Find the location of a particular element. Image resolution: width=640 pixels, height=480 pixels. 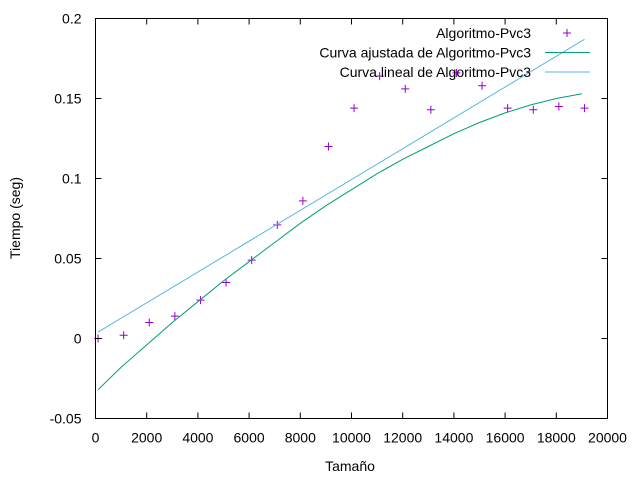

y-tick-label: 0 is located at coordinates (78, 339).